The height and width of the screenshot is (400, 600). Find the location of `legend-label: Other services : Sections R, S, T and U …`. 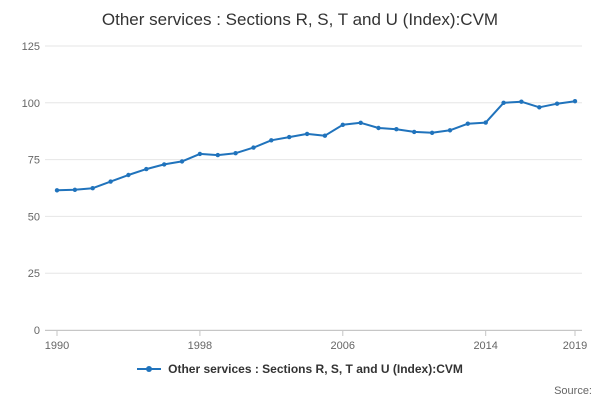

legend-label: Other services : Sections R, S, T and U … is located at coordinates (315, 369).